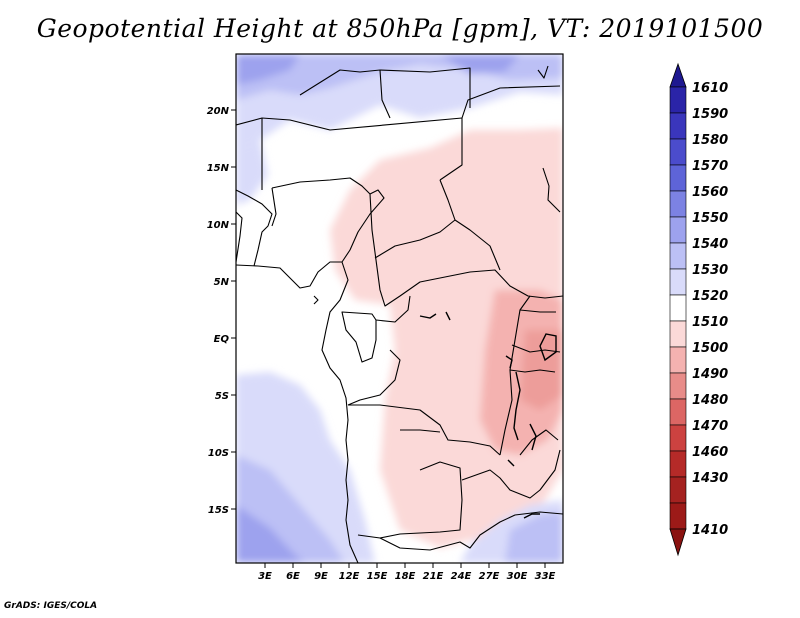 The height and width of the screenshot is (618, 800). I want to click on lat-label: 10N, so click(218, 225).